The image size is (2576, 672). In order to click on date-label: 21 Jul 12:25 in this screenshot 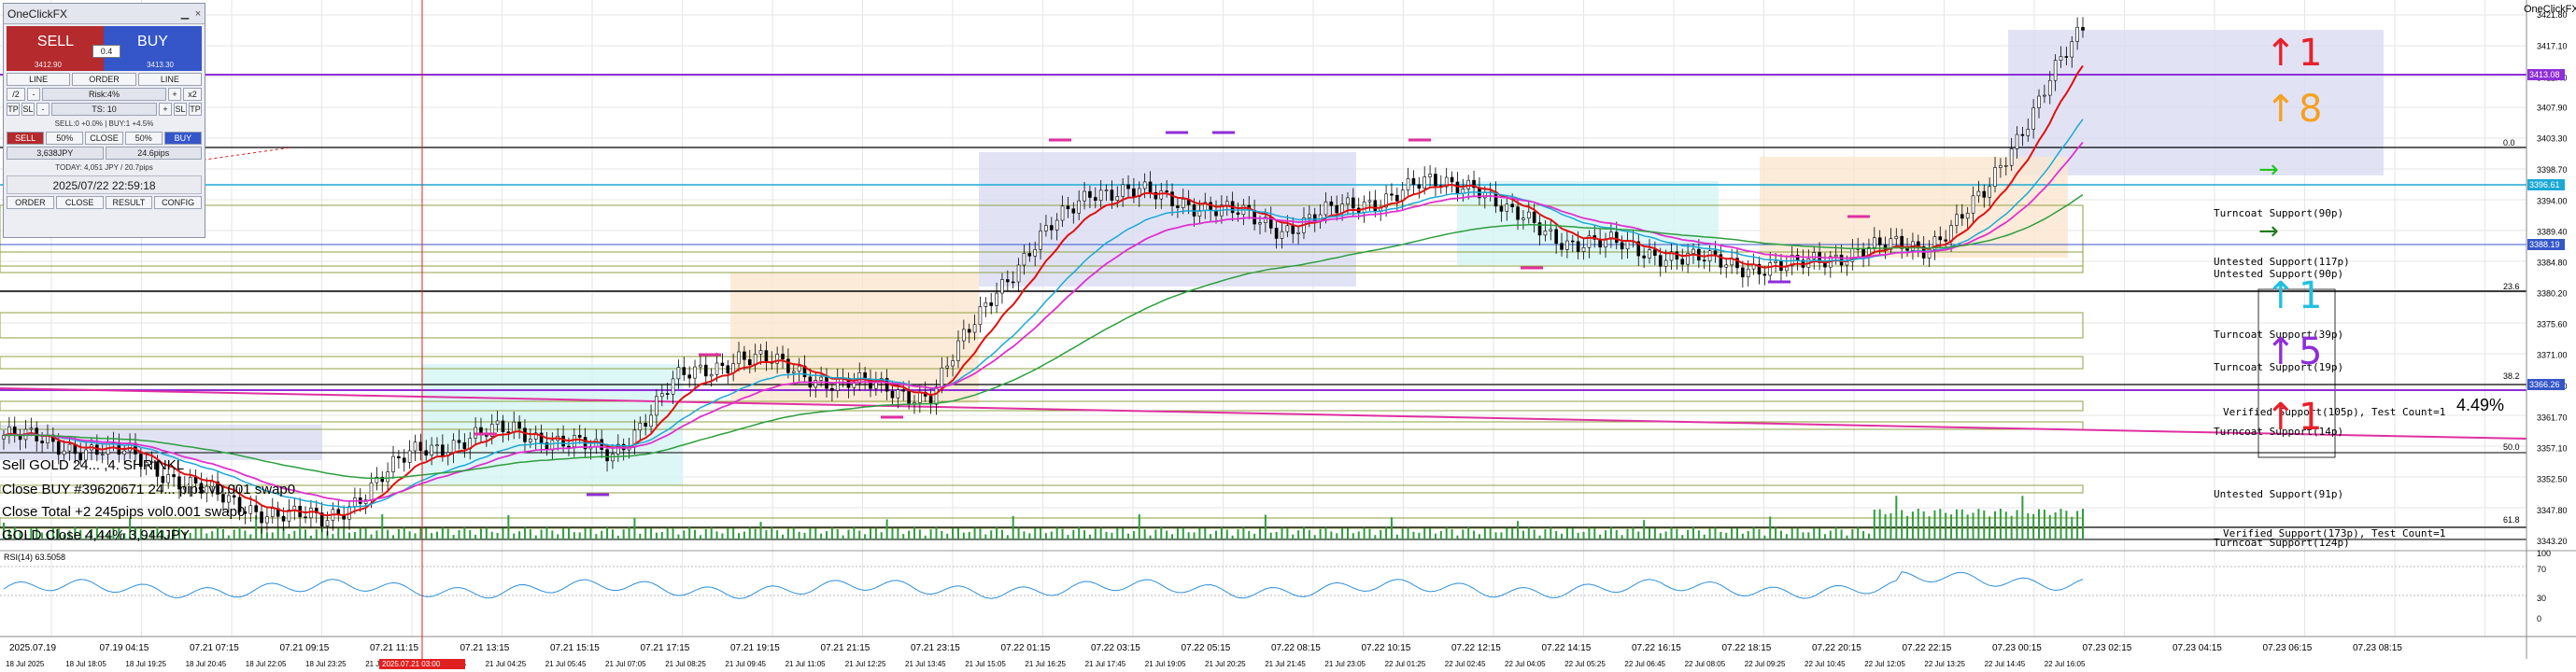, I will do `click(865, 664)`.